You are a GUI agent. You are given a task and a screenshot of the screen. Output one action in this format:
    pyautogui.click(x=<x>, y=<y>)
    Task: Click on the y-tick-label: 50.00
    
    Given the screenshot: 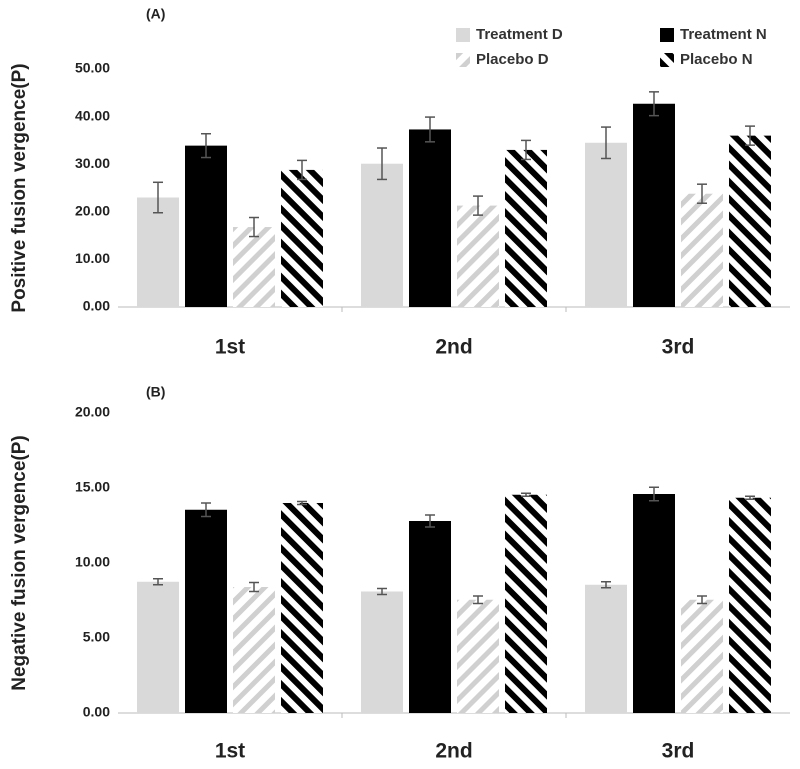 What is the action you would take?
    pyautogui.click(x=92, y=68)
    